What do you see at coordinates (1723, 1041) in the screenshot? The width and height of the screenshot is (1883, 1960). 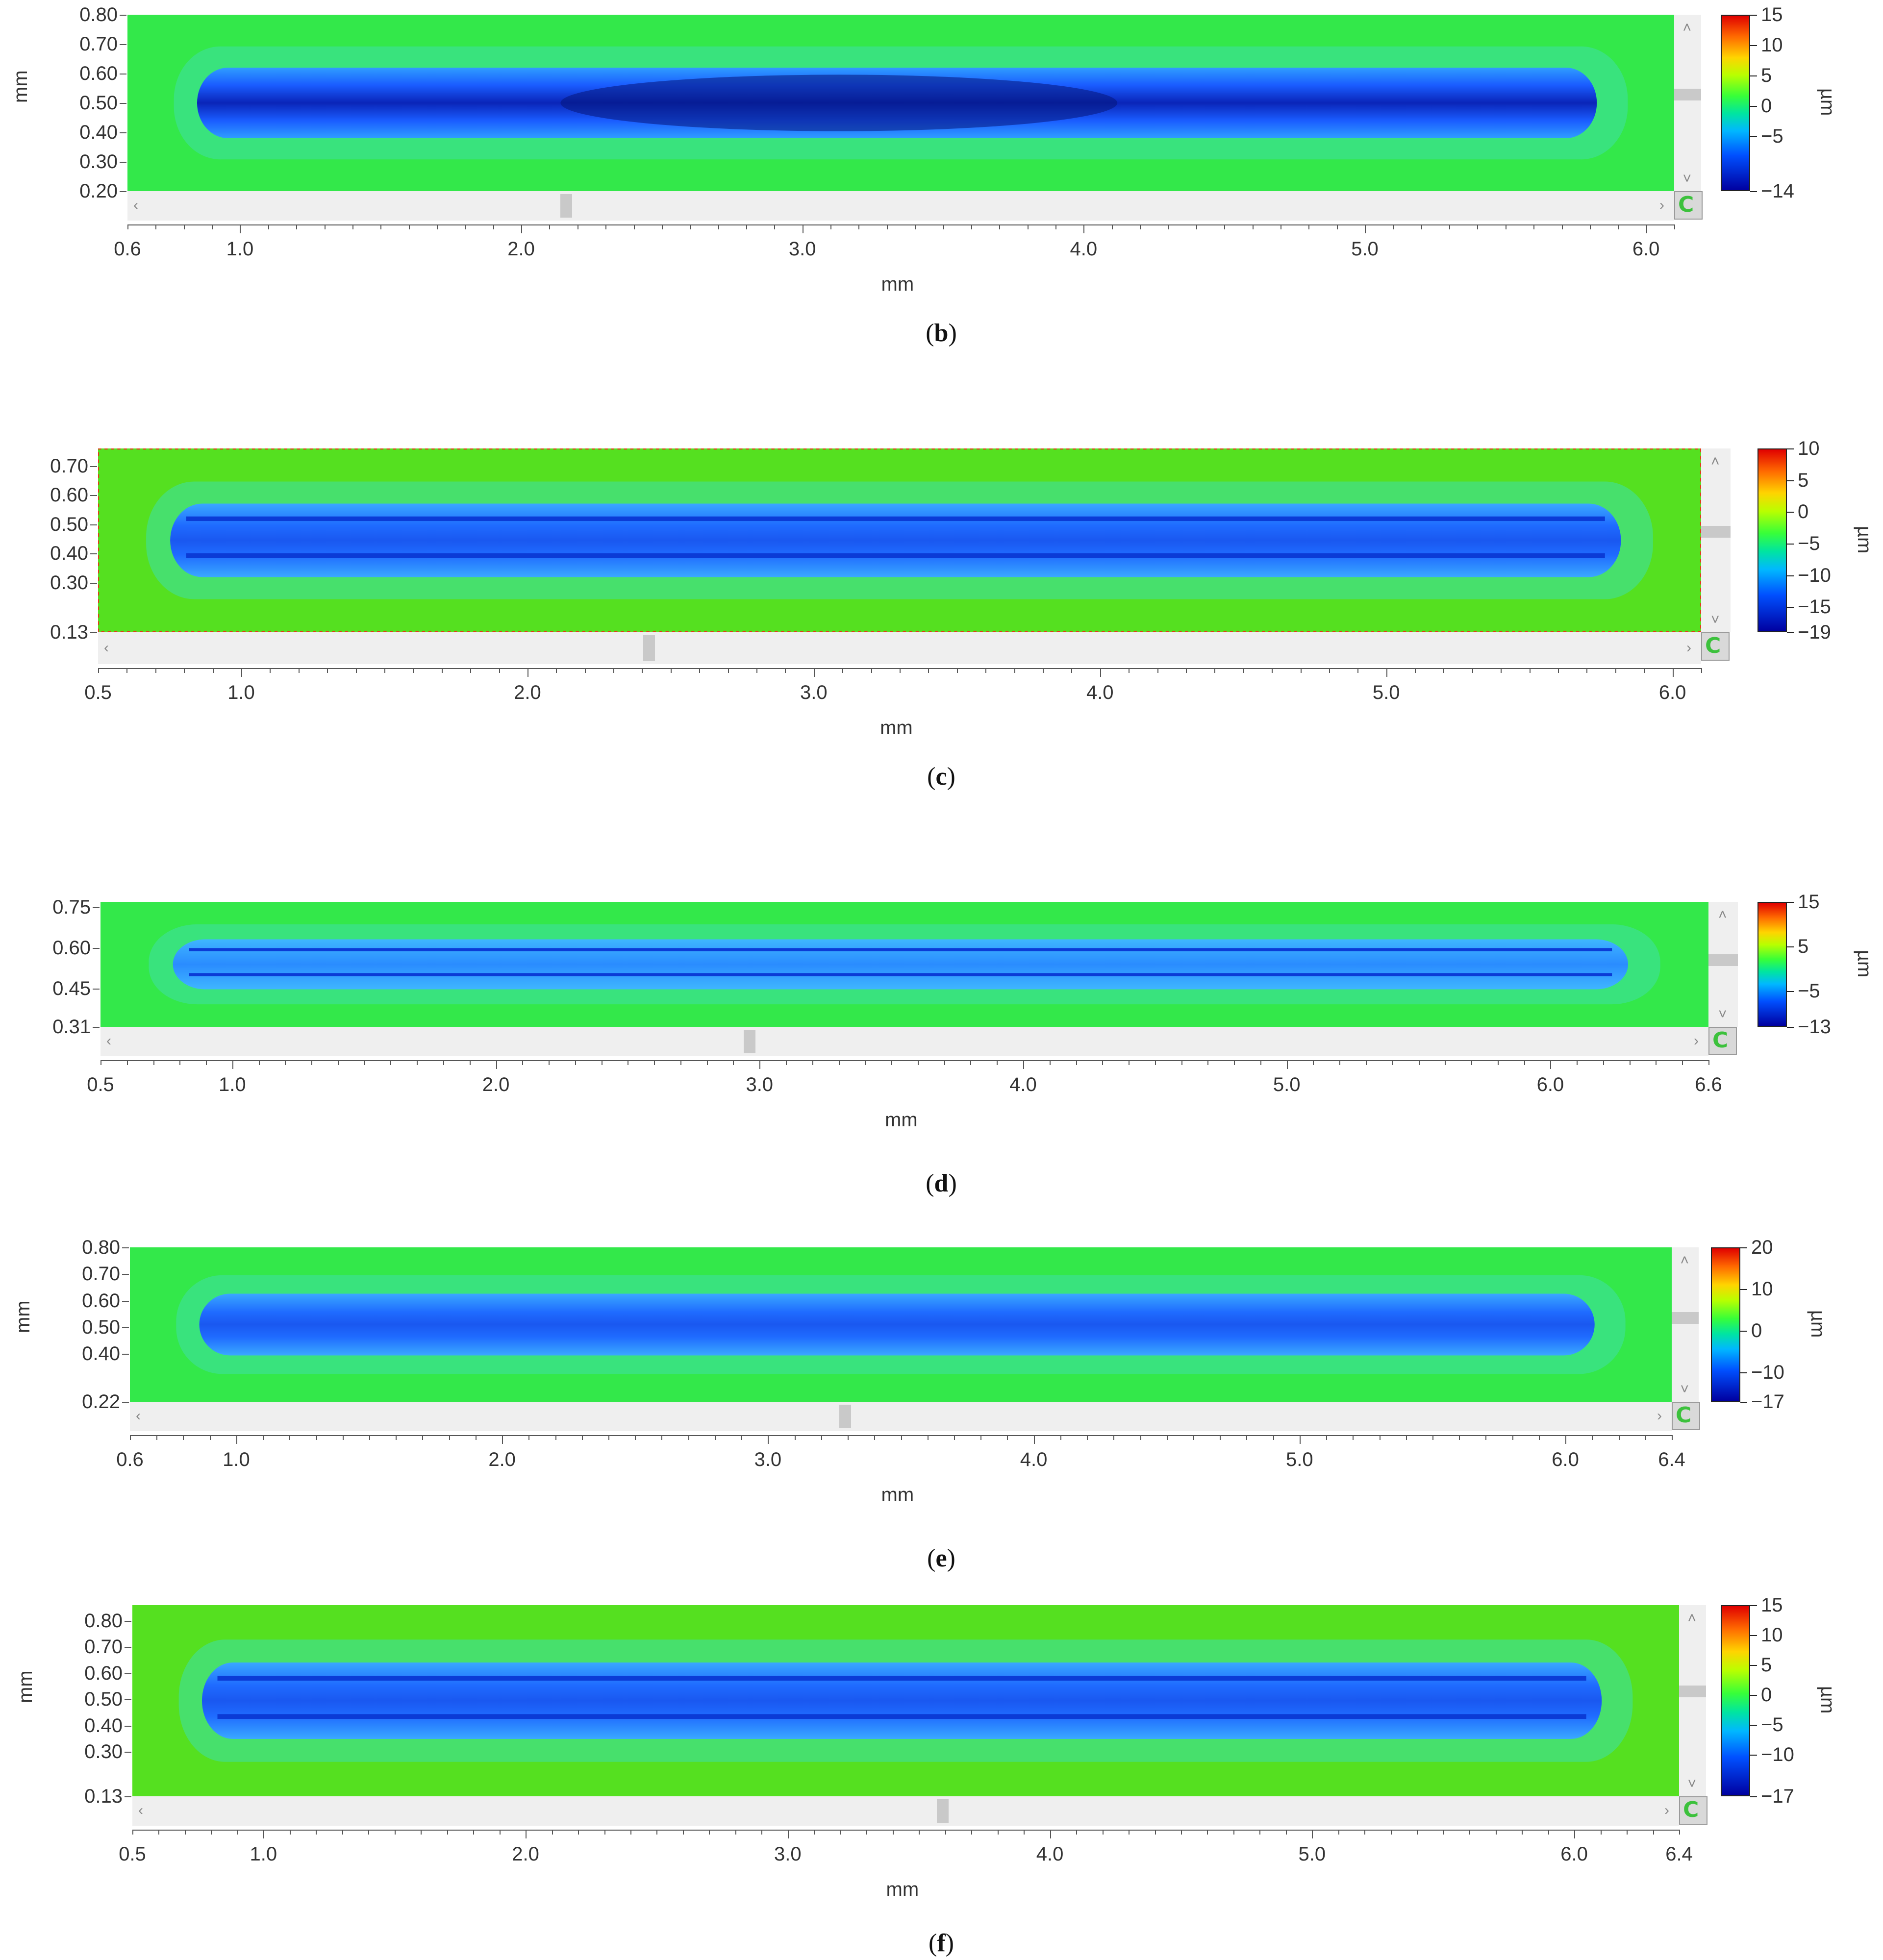 I see `panel-d-reset-view-button: C` at bounding box center [1723, 1041].